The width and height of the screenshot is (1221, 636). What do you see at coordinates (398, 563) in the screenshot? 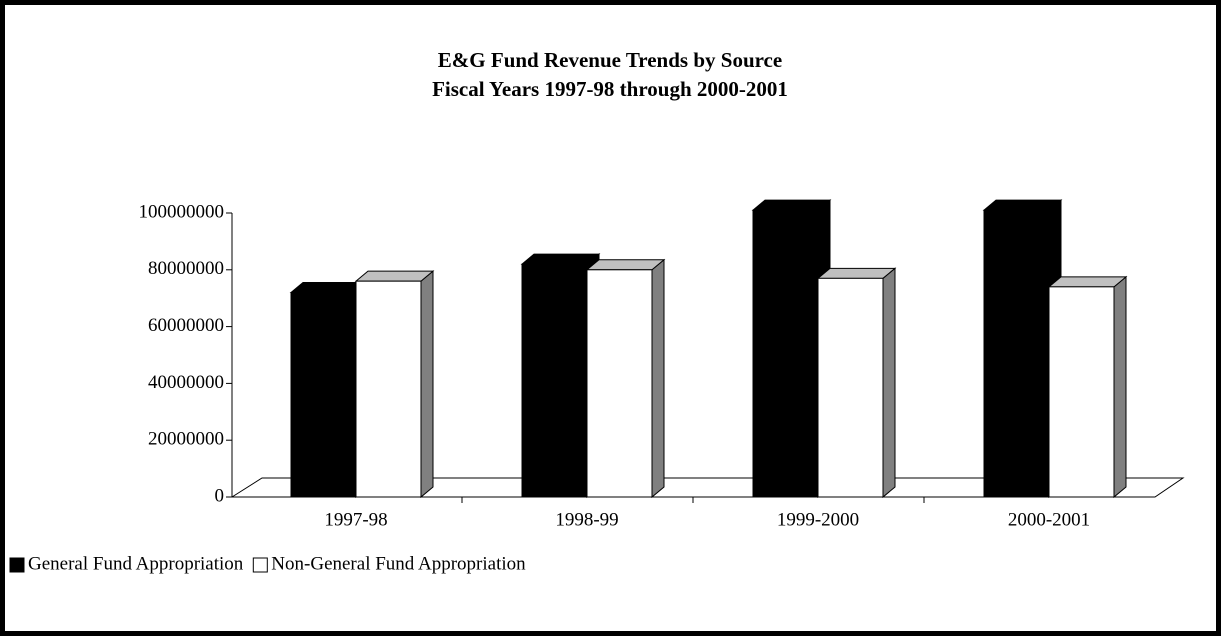
I see `legend-label: Non-General Fund Appropriation` at bounding box center [398, 563].